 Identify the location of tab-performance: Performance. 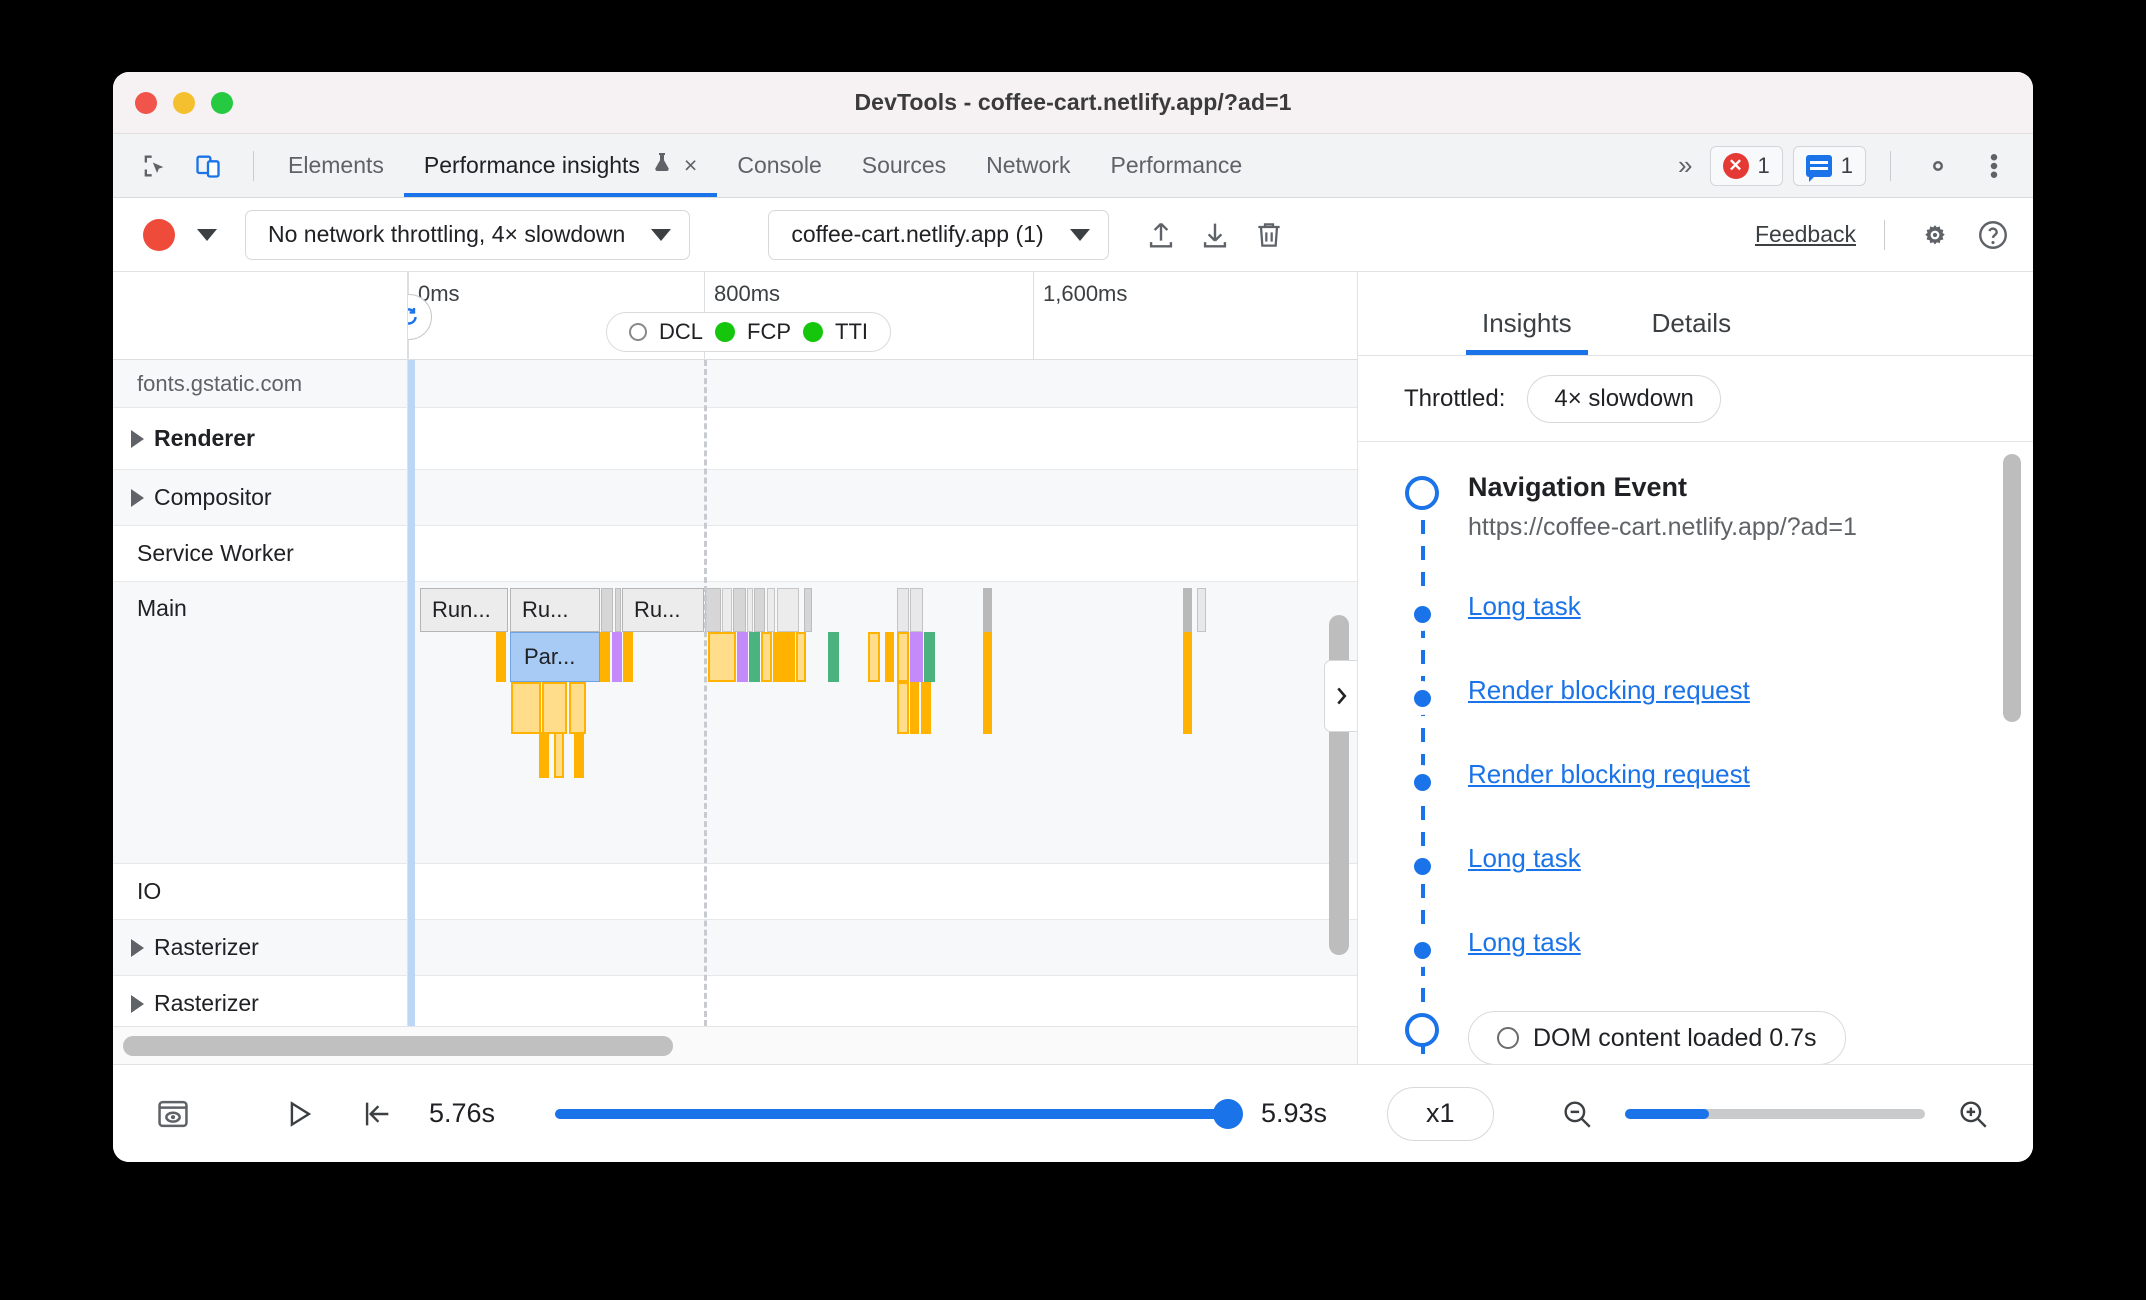
(1176, 165).